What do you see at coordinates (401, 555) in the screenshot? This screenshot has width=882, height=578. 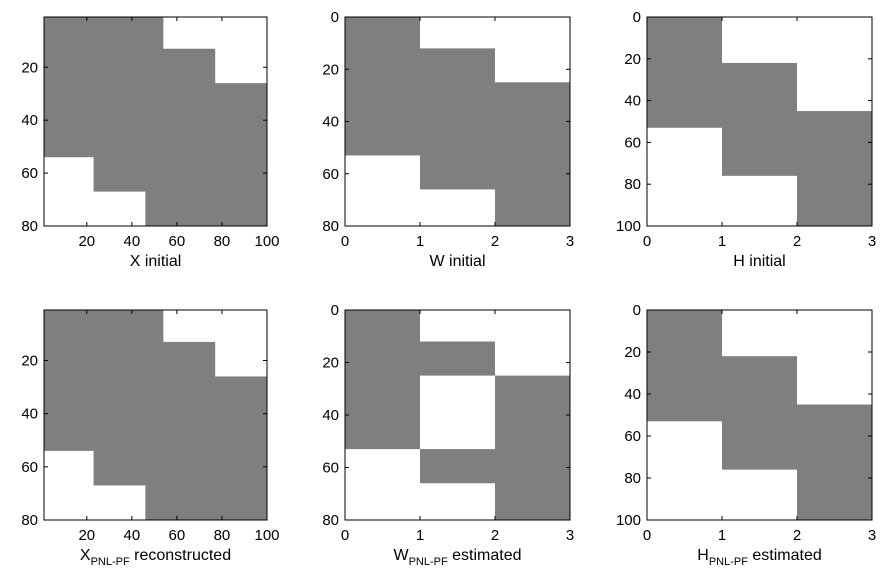 I see `x-axis-label-main: W` at bounding box center [401, 555].